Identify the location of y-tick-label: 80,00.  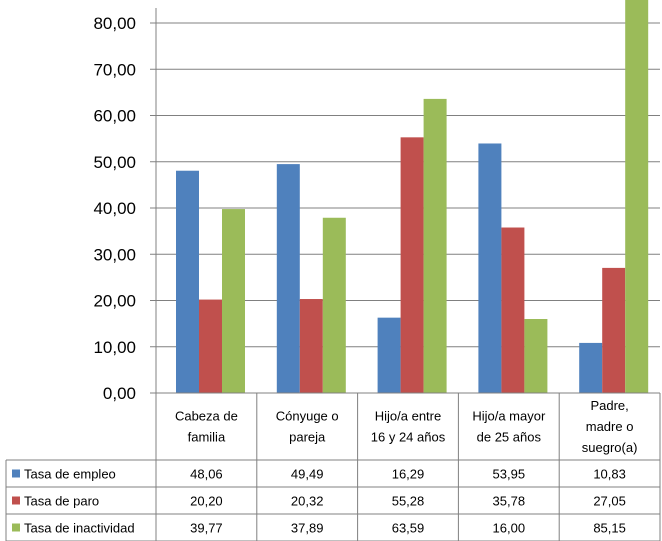
(114, 23).